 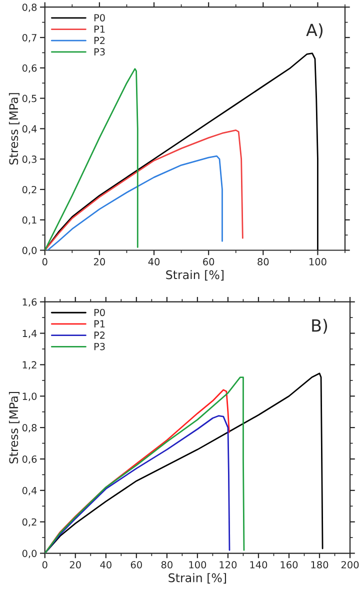 What do you see at coordinates (29, 160) in the screenshot?
I see `y-tick-label: 0,3` at bounding box center [29, 160].